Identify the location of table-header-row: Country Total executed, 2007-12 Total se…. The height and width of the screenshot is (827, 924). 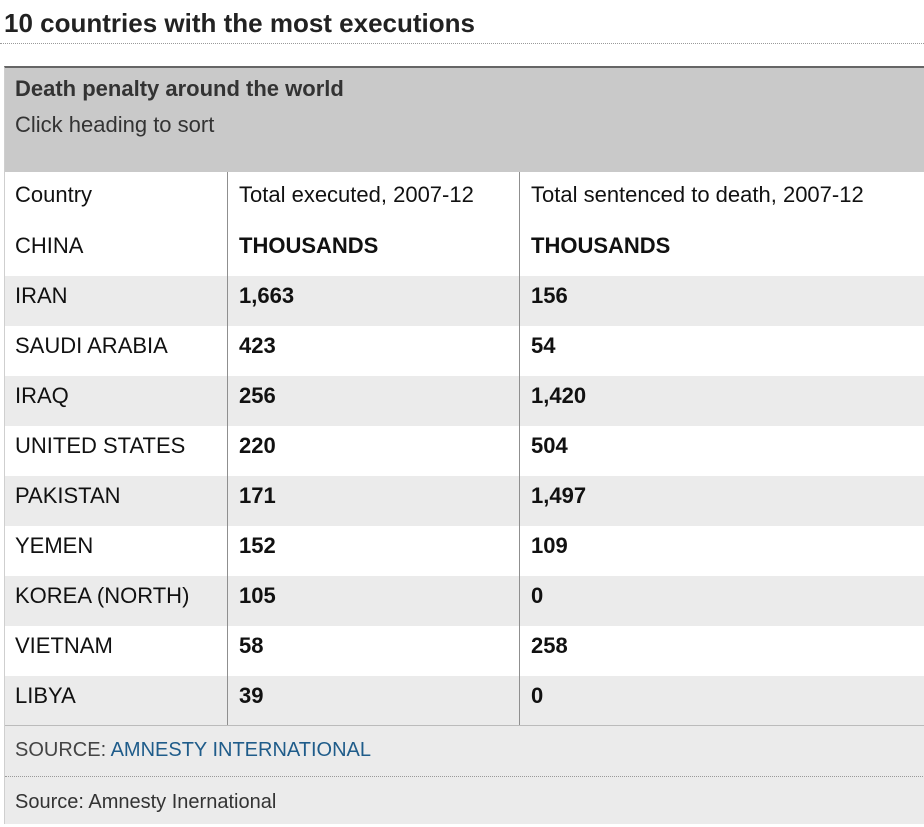
(464, 199).